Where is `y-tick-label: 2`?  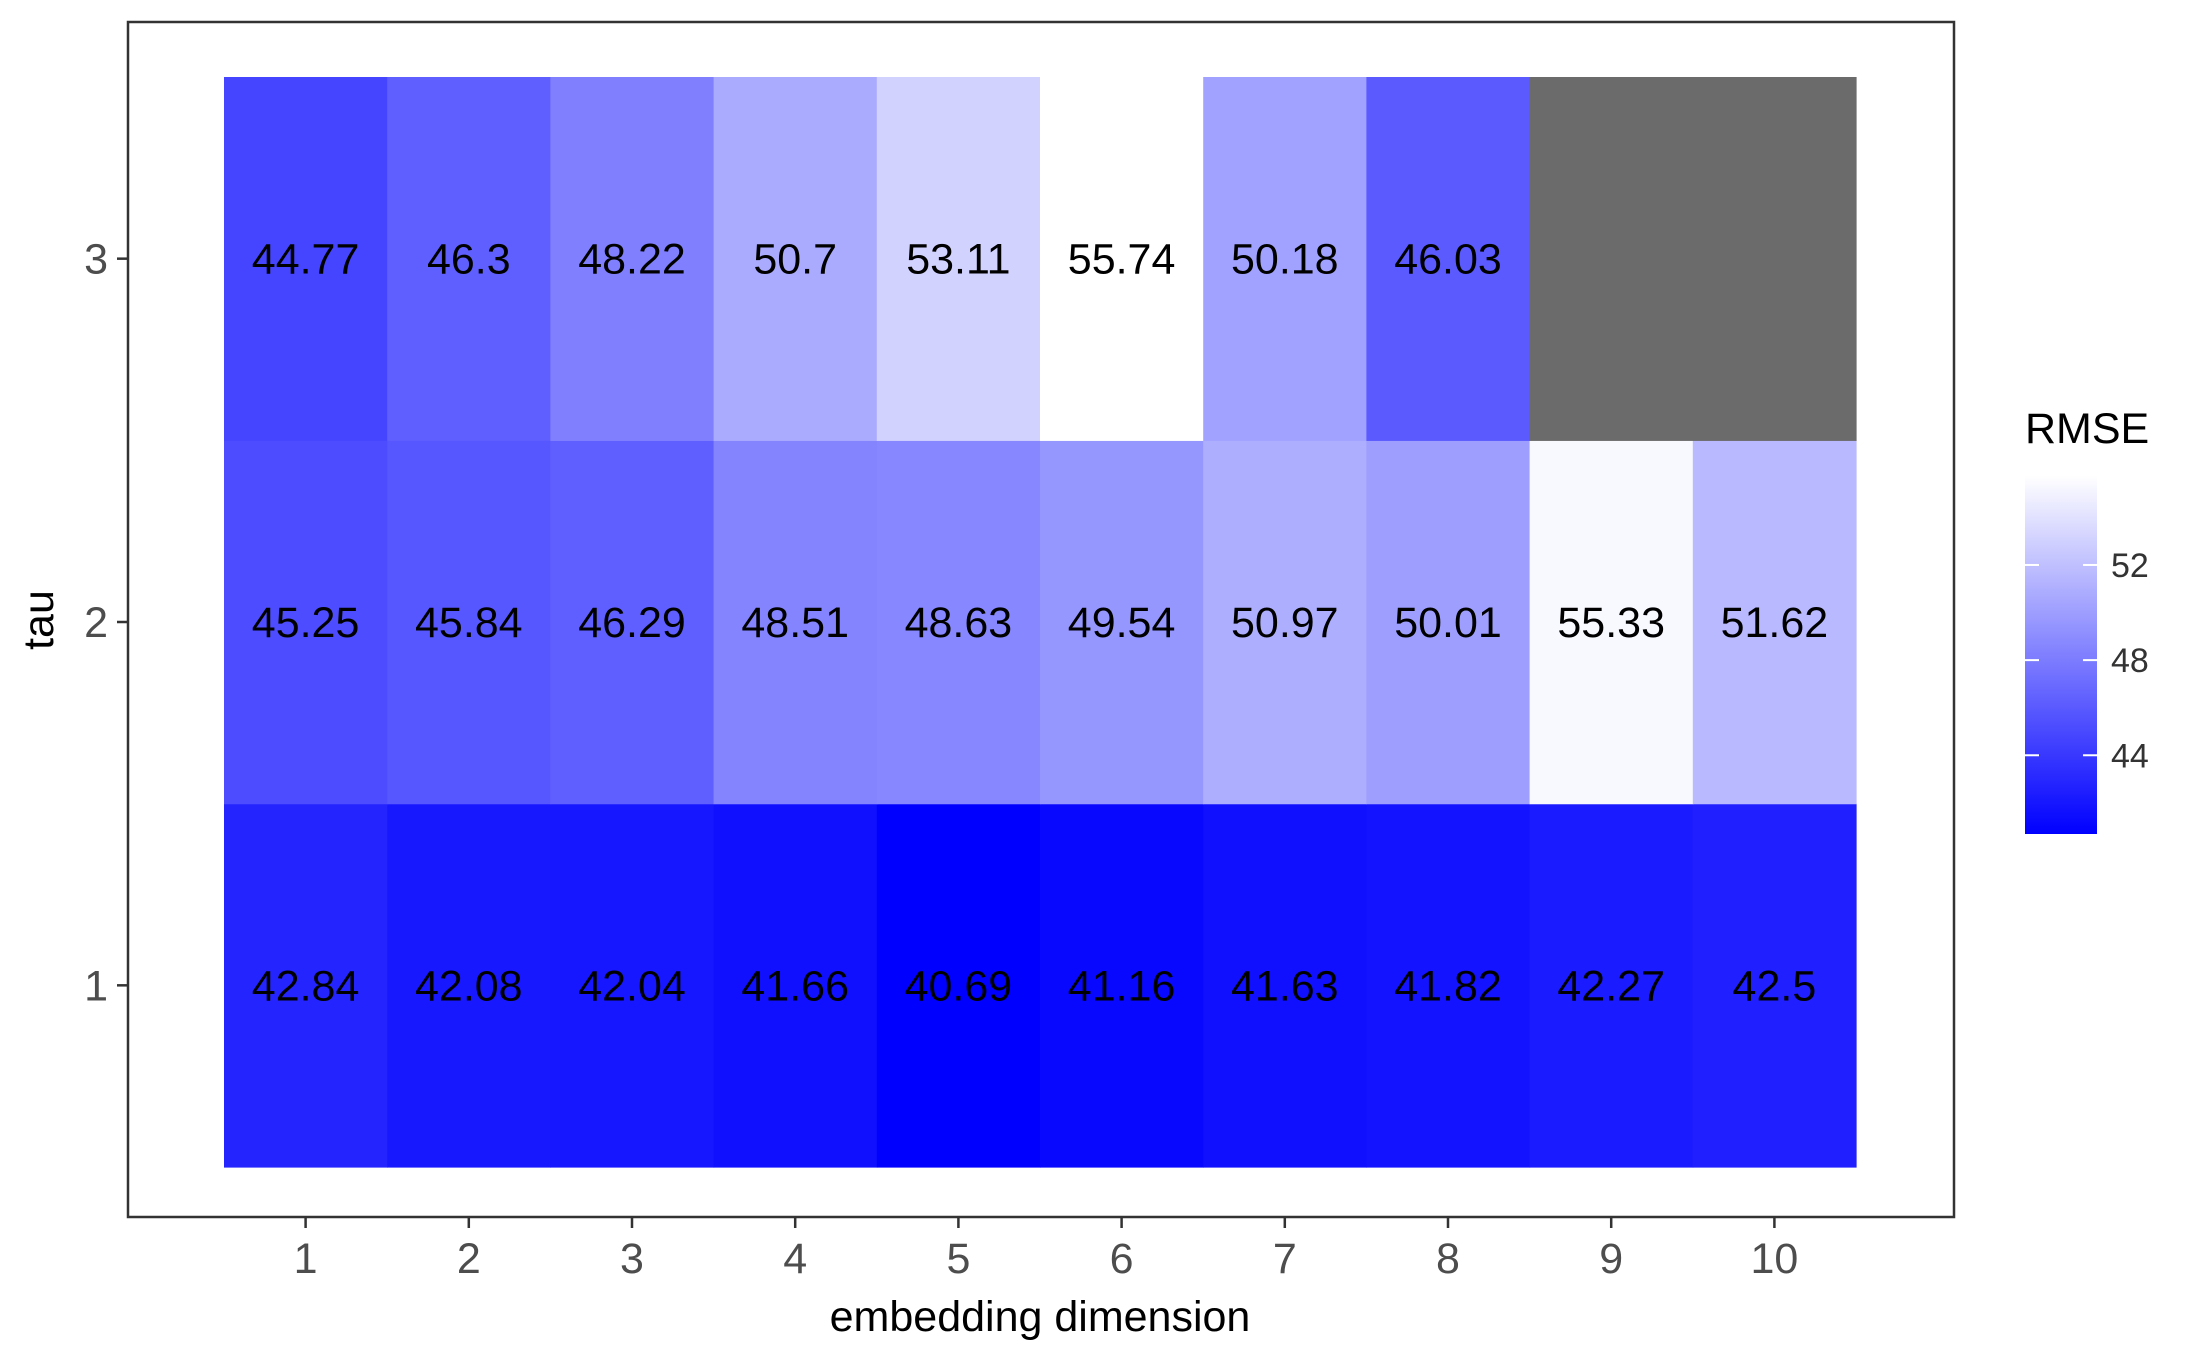 y-tick-label: 2 is located at coordinates (96, 623).